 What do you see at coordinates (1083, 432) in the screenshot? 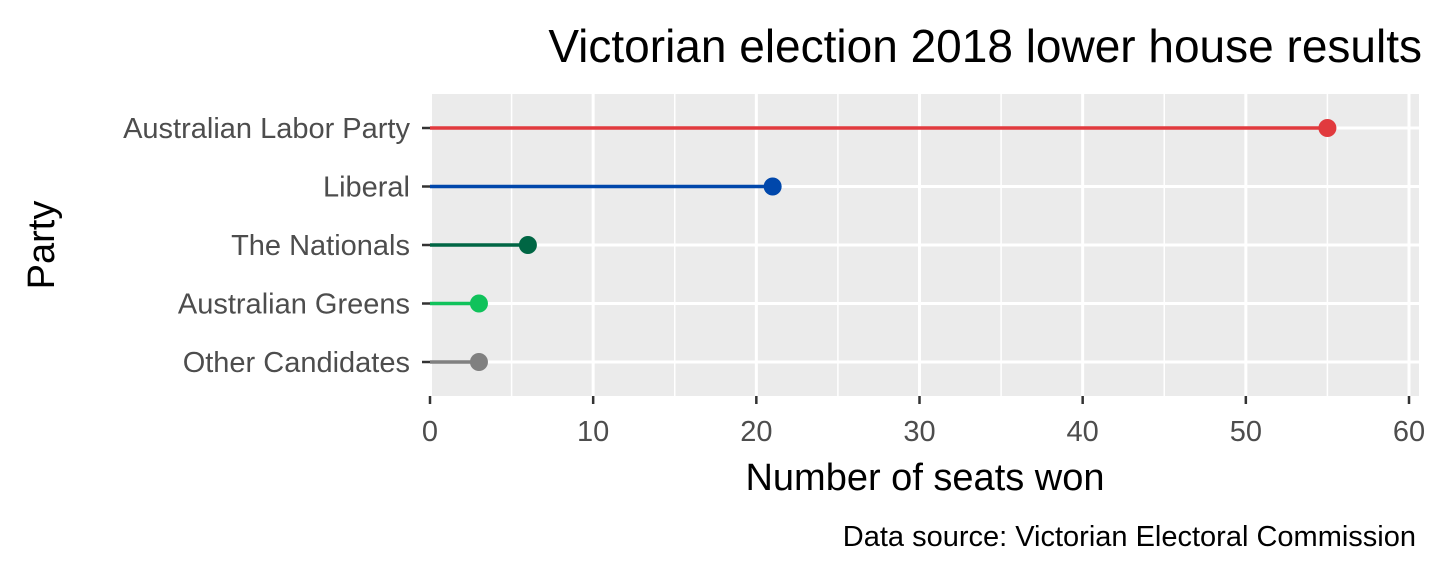
I see `x-tick-label: 40` at bounding box center [1083, 432].